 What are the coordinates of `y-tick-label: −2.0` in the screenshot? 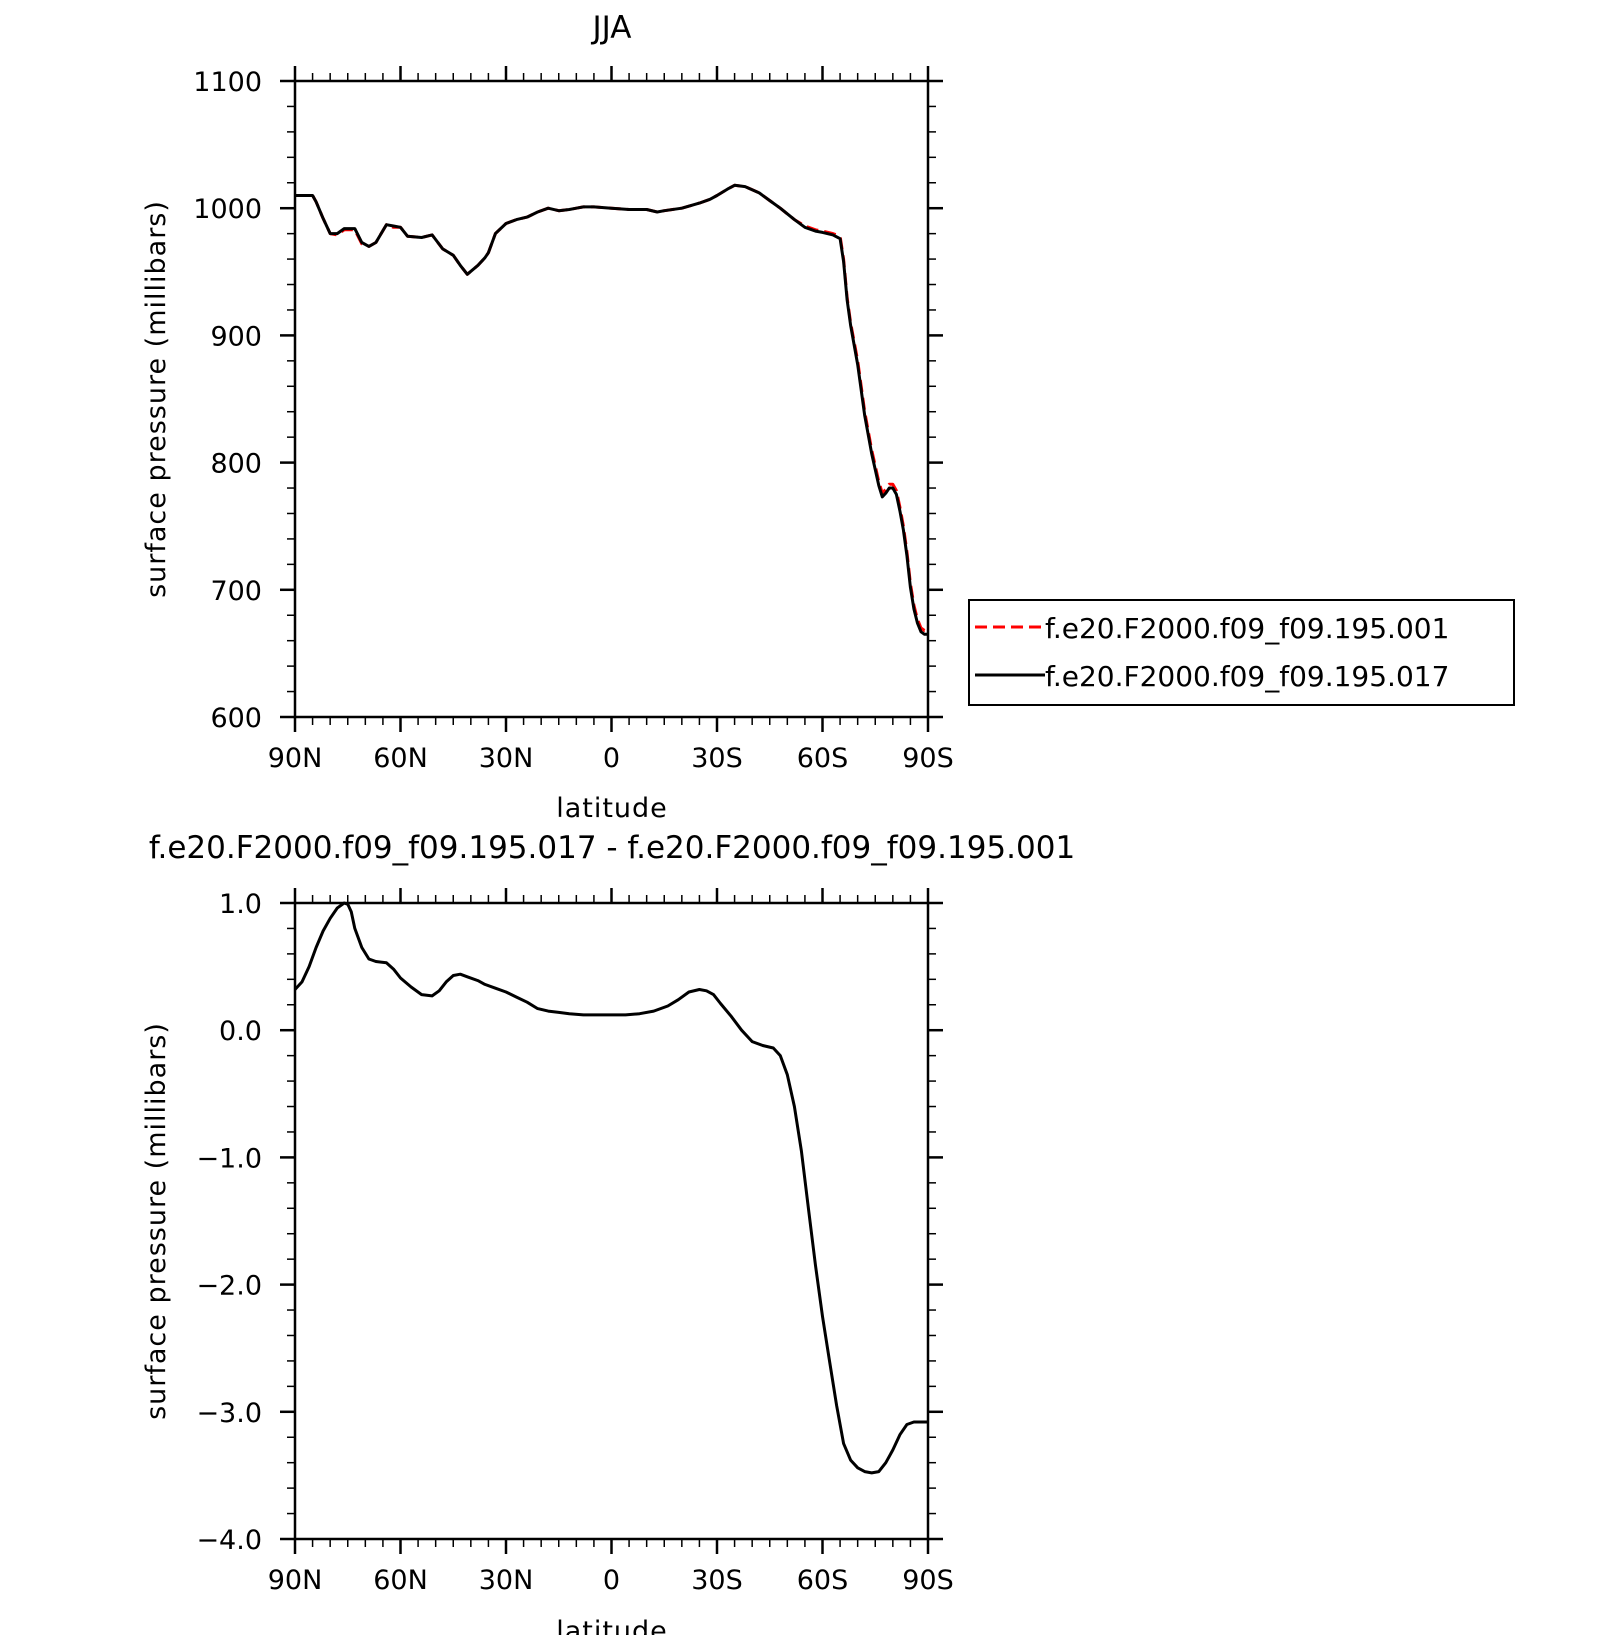 It's located at (229, 1286).